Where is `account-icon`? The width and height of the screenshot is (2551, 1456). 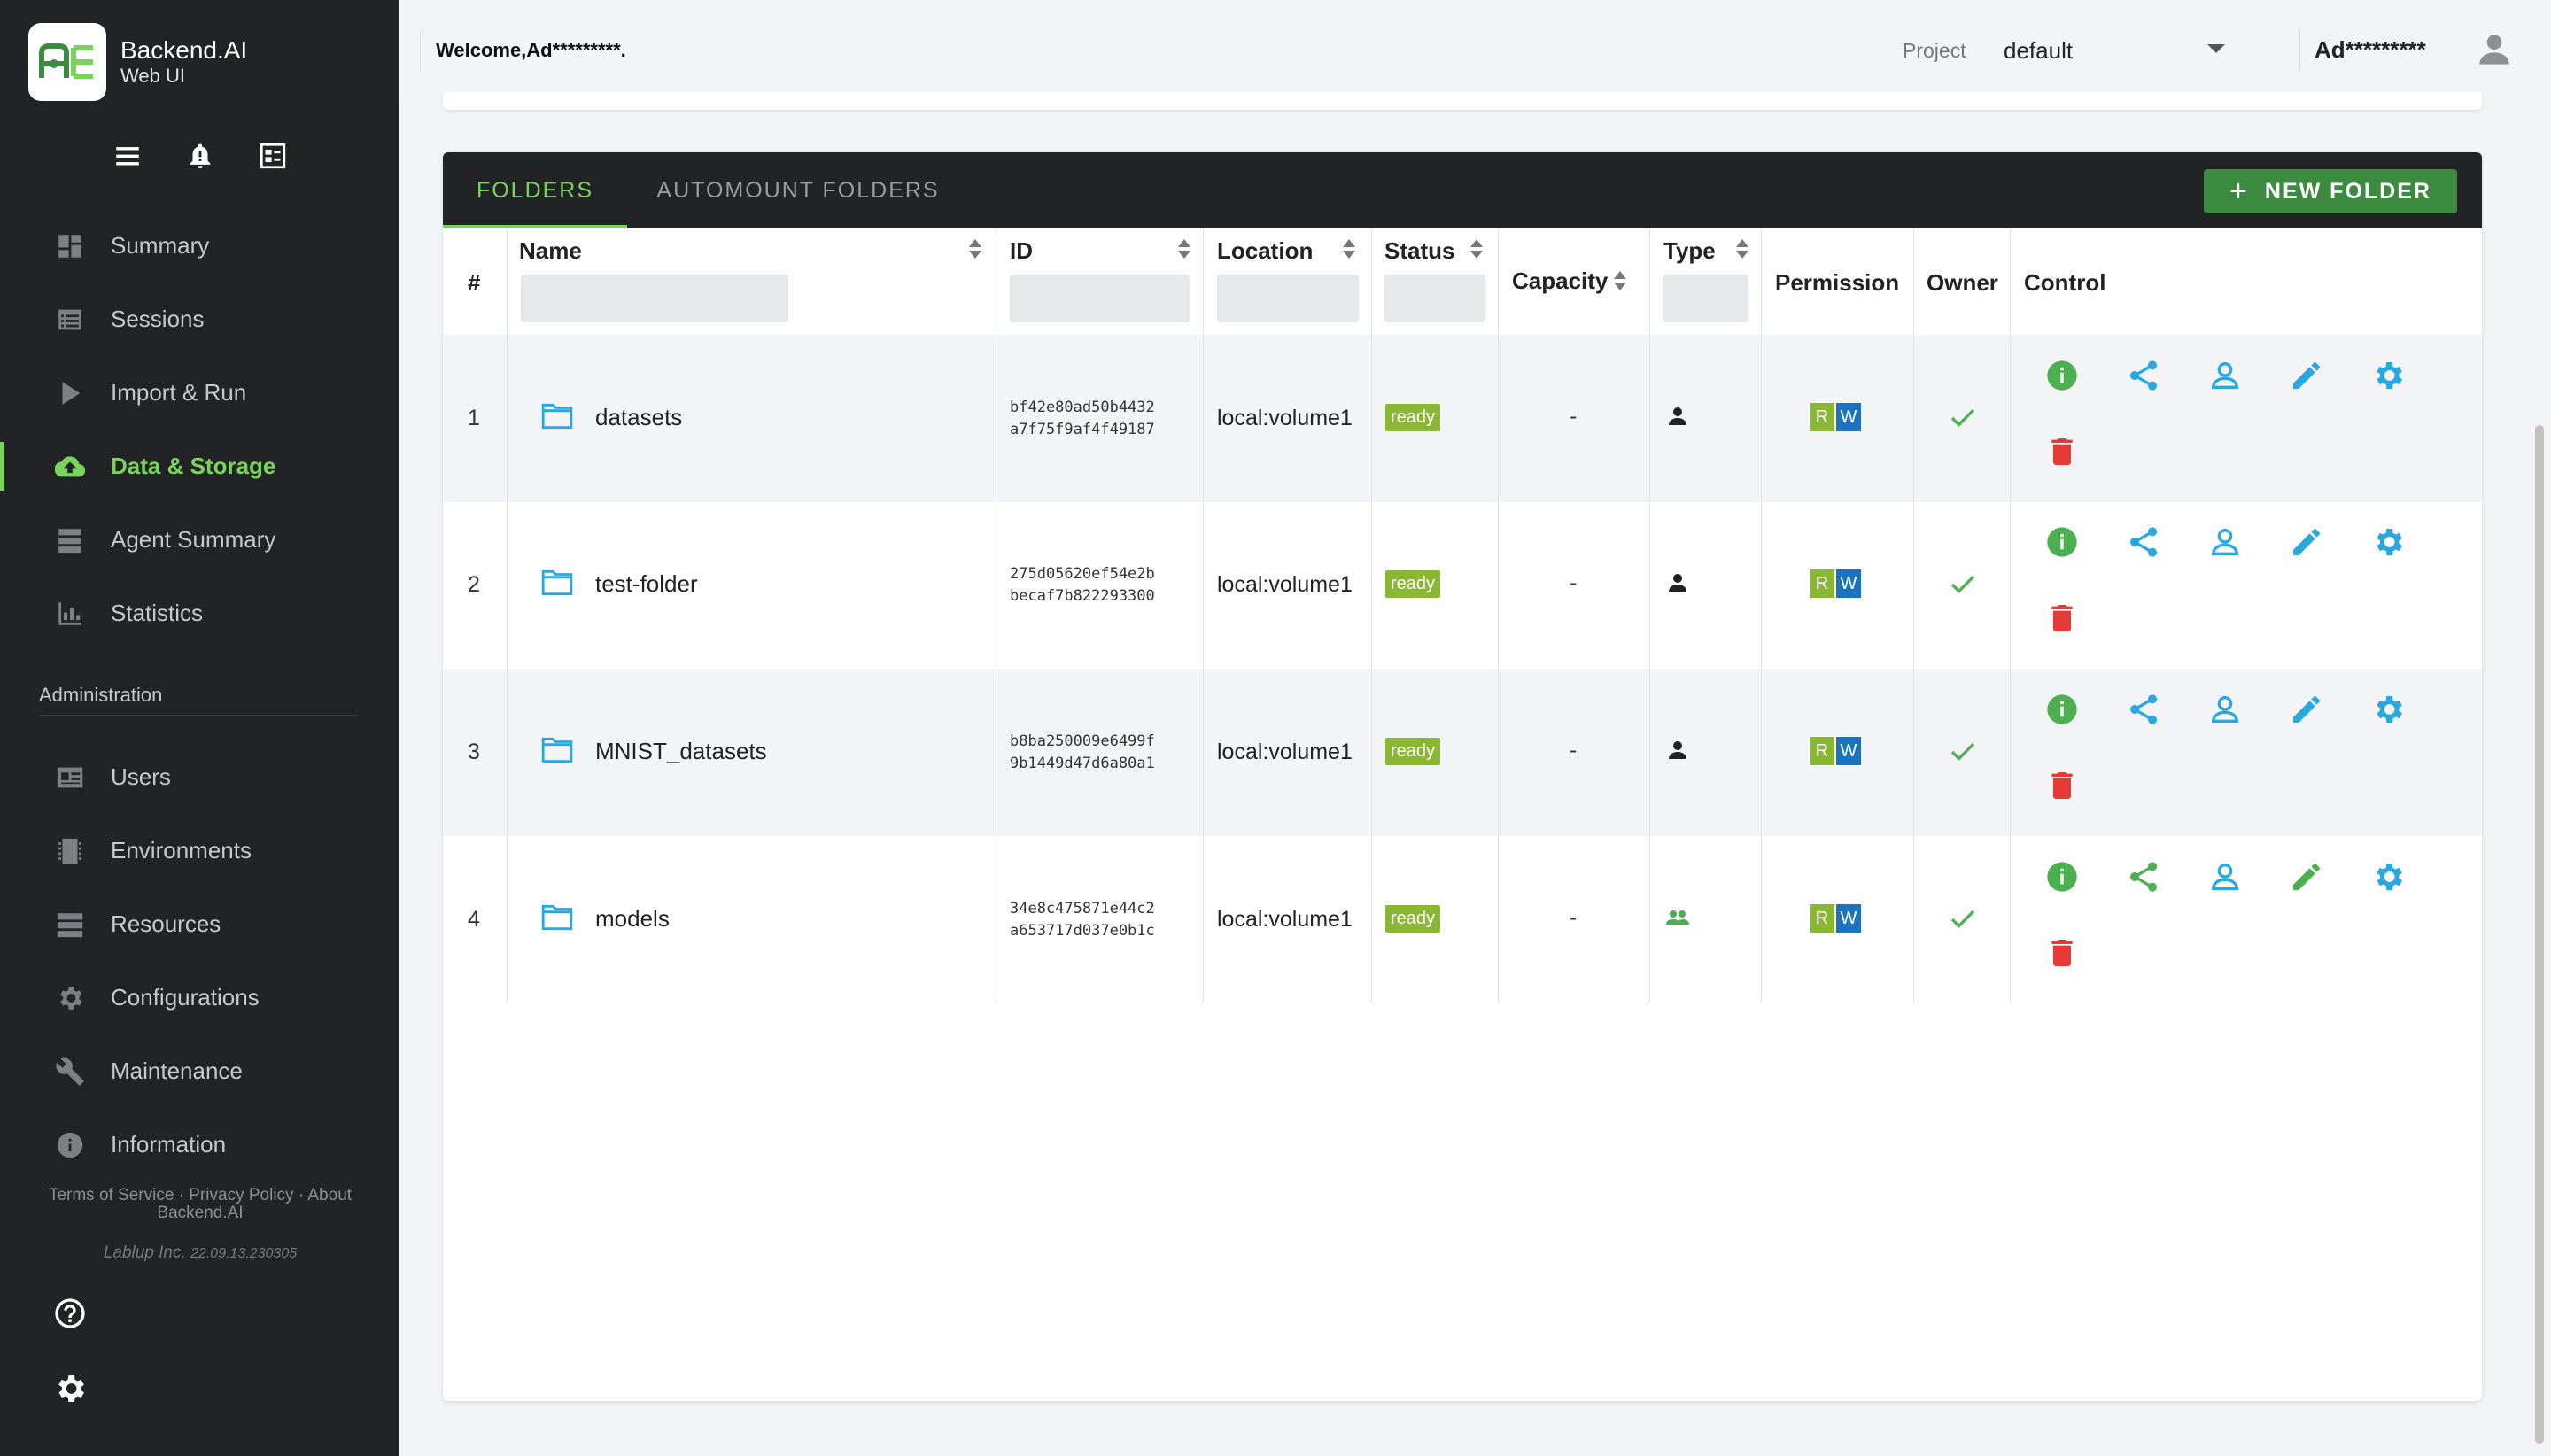
account-icon is located at coordinates (2495, 49).